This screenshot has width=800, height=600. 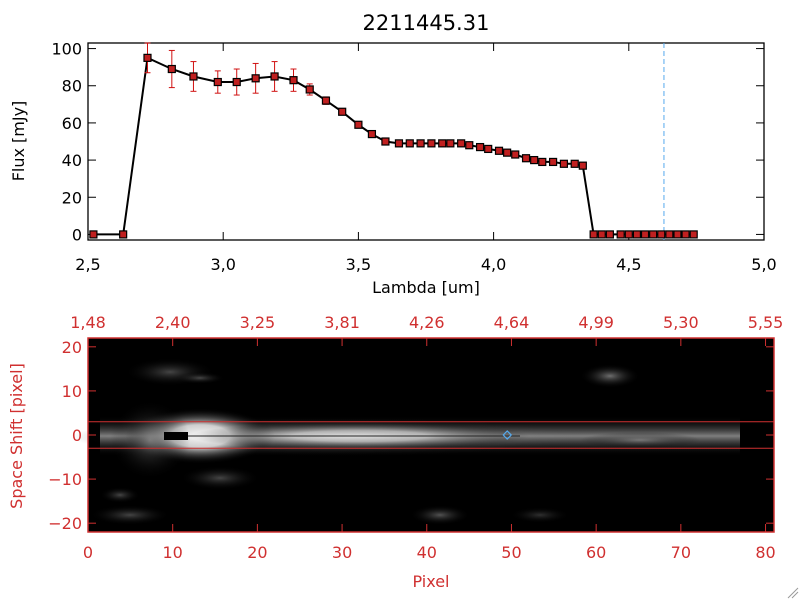 I want to click on shift-tick-label: 20, so click(x=72, y=347).